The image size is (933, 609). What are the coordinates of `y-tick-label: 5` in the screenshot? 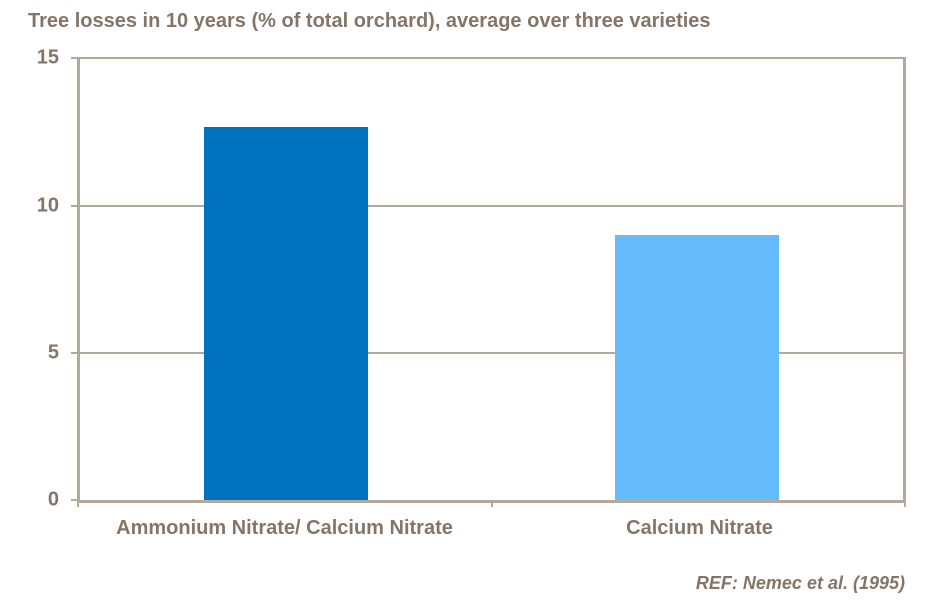 It's located at (53, 352).